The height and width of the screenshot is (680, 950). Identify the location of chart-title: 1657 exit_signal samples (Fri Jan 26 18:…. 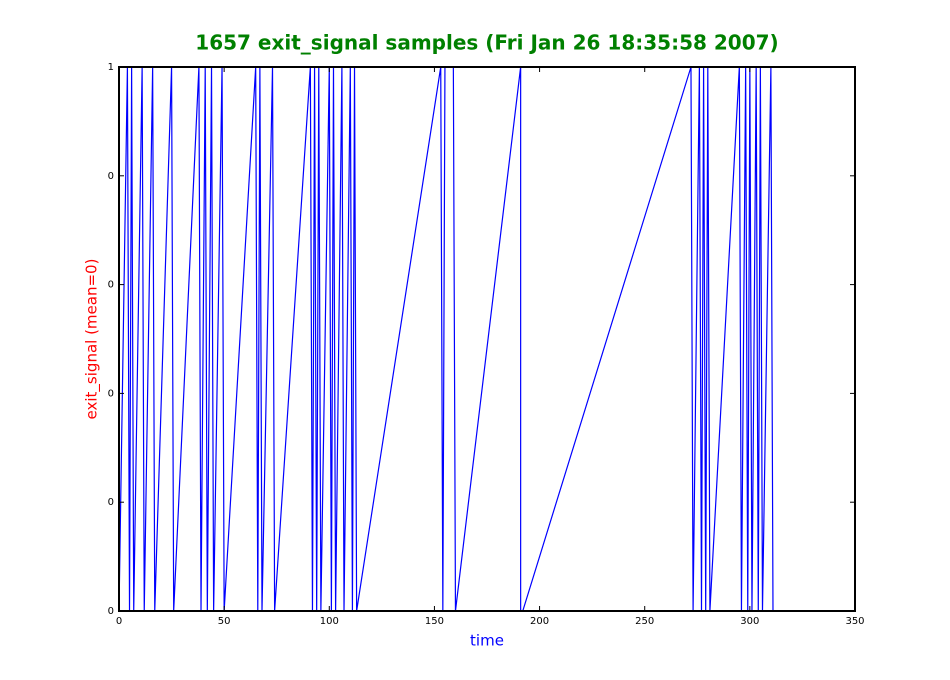
(486, 43).